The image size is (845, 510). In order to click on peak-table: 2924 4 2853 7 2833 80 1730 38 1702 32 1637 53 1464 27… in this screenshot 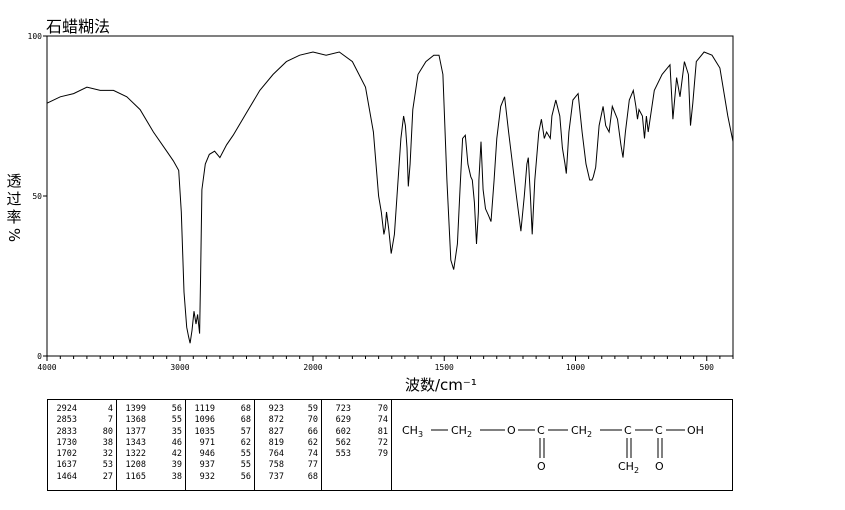, I will do `click(390, 445)`.